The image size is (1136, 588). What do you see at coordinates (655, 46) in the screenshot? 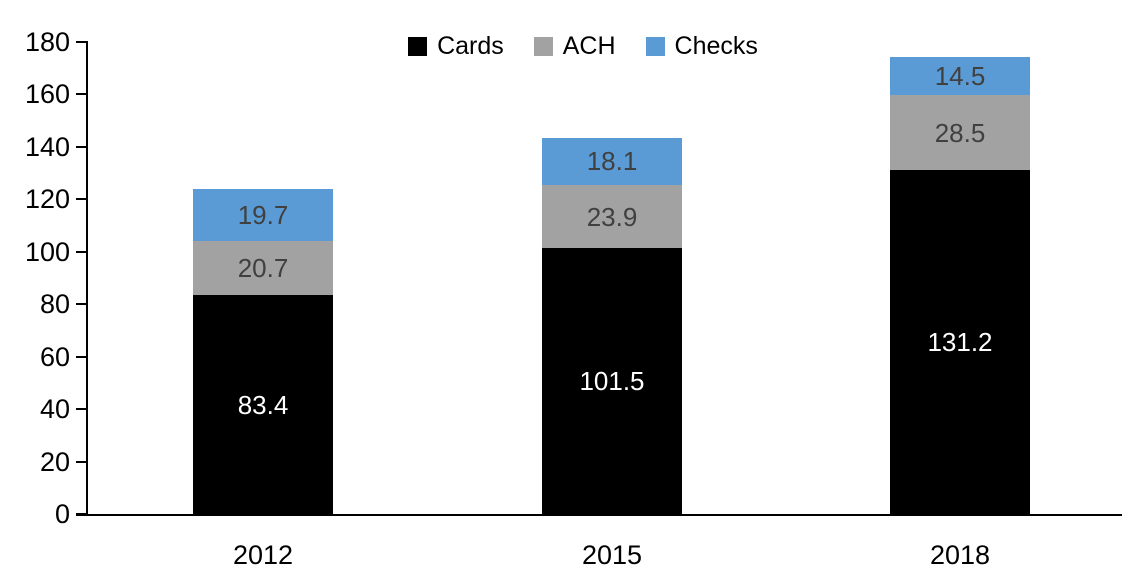
I see `legend-swatch-checks-icon` at bounding box center [655, 46].